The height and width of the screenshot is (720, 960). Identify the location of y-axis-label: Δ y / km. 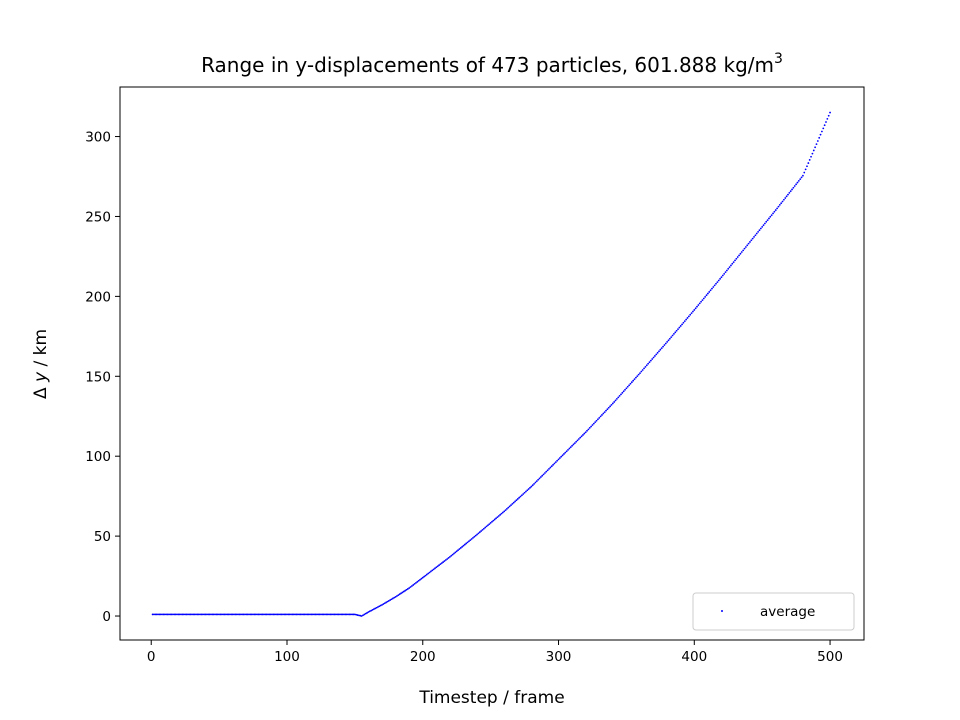
(41, 364).